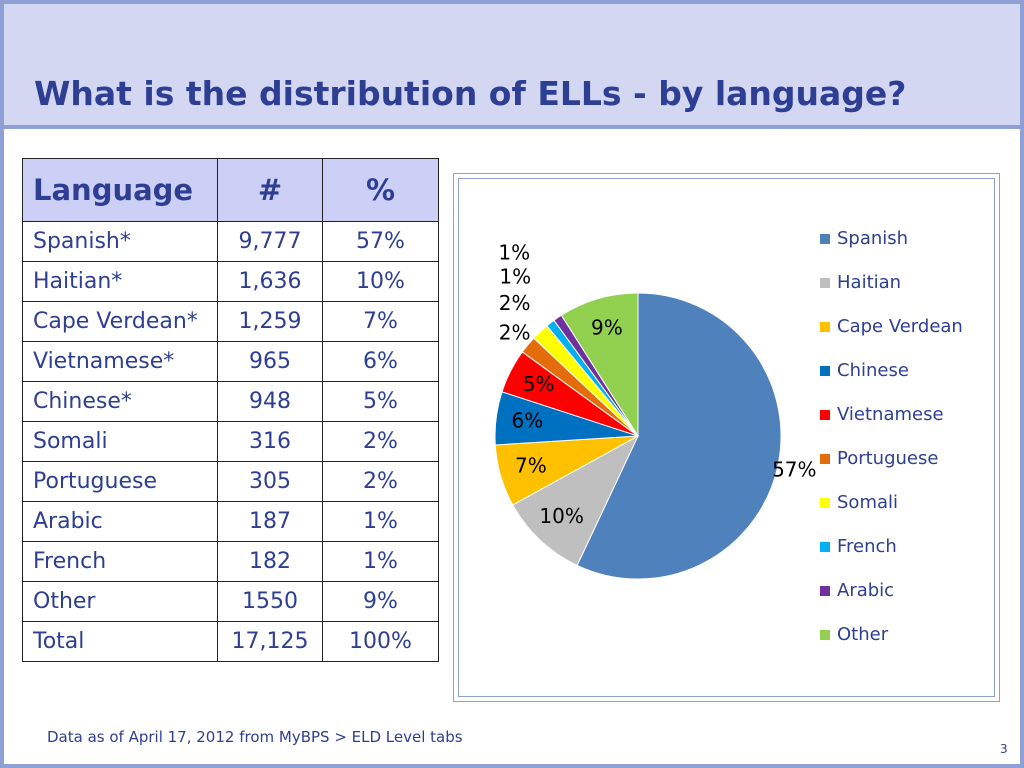 The width and height of the screenshot is (1024, 768). What do you see at coordinates (120, 481) in the screenshot?
I see `table-cell: Portuguese` at bounding box center [120, 481].